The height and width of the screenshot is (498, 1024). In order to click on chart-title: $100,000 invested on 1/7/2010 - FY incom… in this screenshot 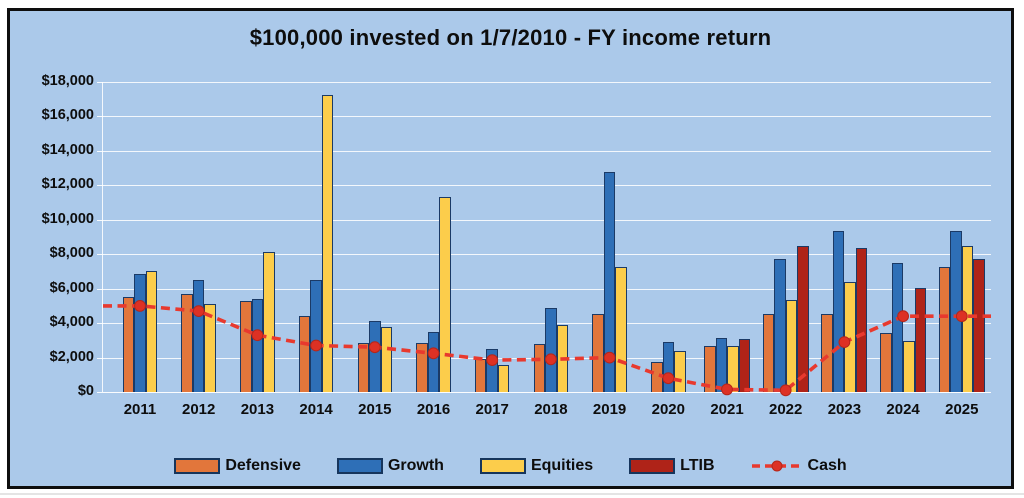, I will do `click(510, 37)`.